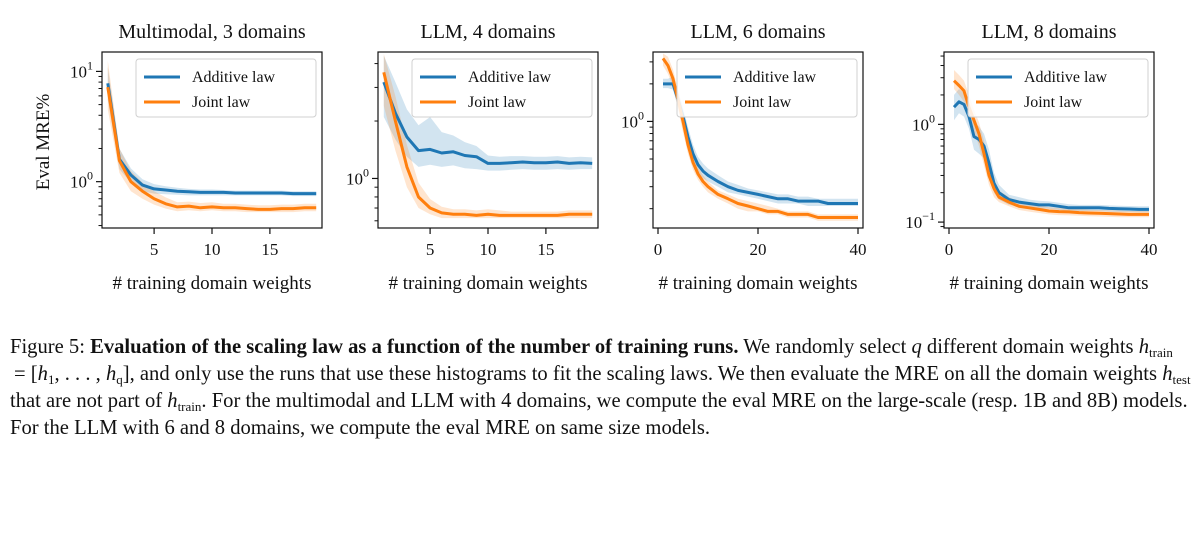 This screenshot has height=545, width=1200. What do you see at coordinates (47, 347) in the screenshot?
I see `caption-prefix: Figure 5:` at bounding box center [47, 347].